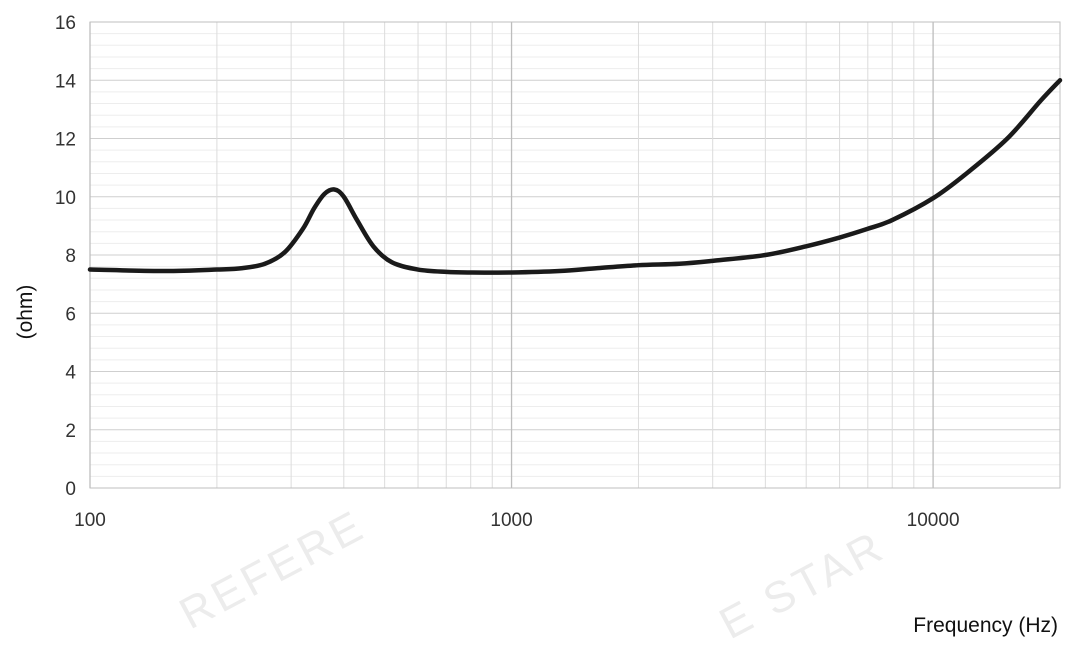 The height and width of the screenshot is (647, 1070). Describe the element at coordinates (90, 520) in the screenshot. I see `x-tick-label: 100` at that location.